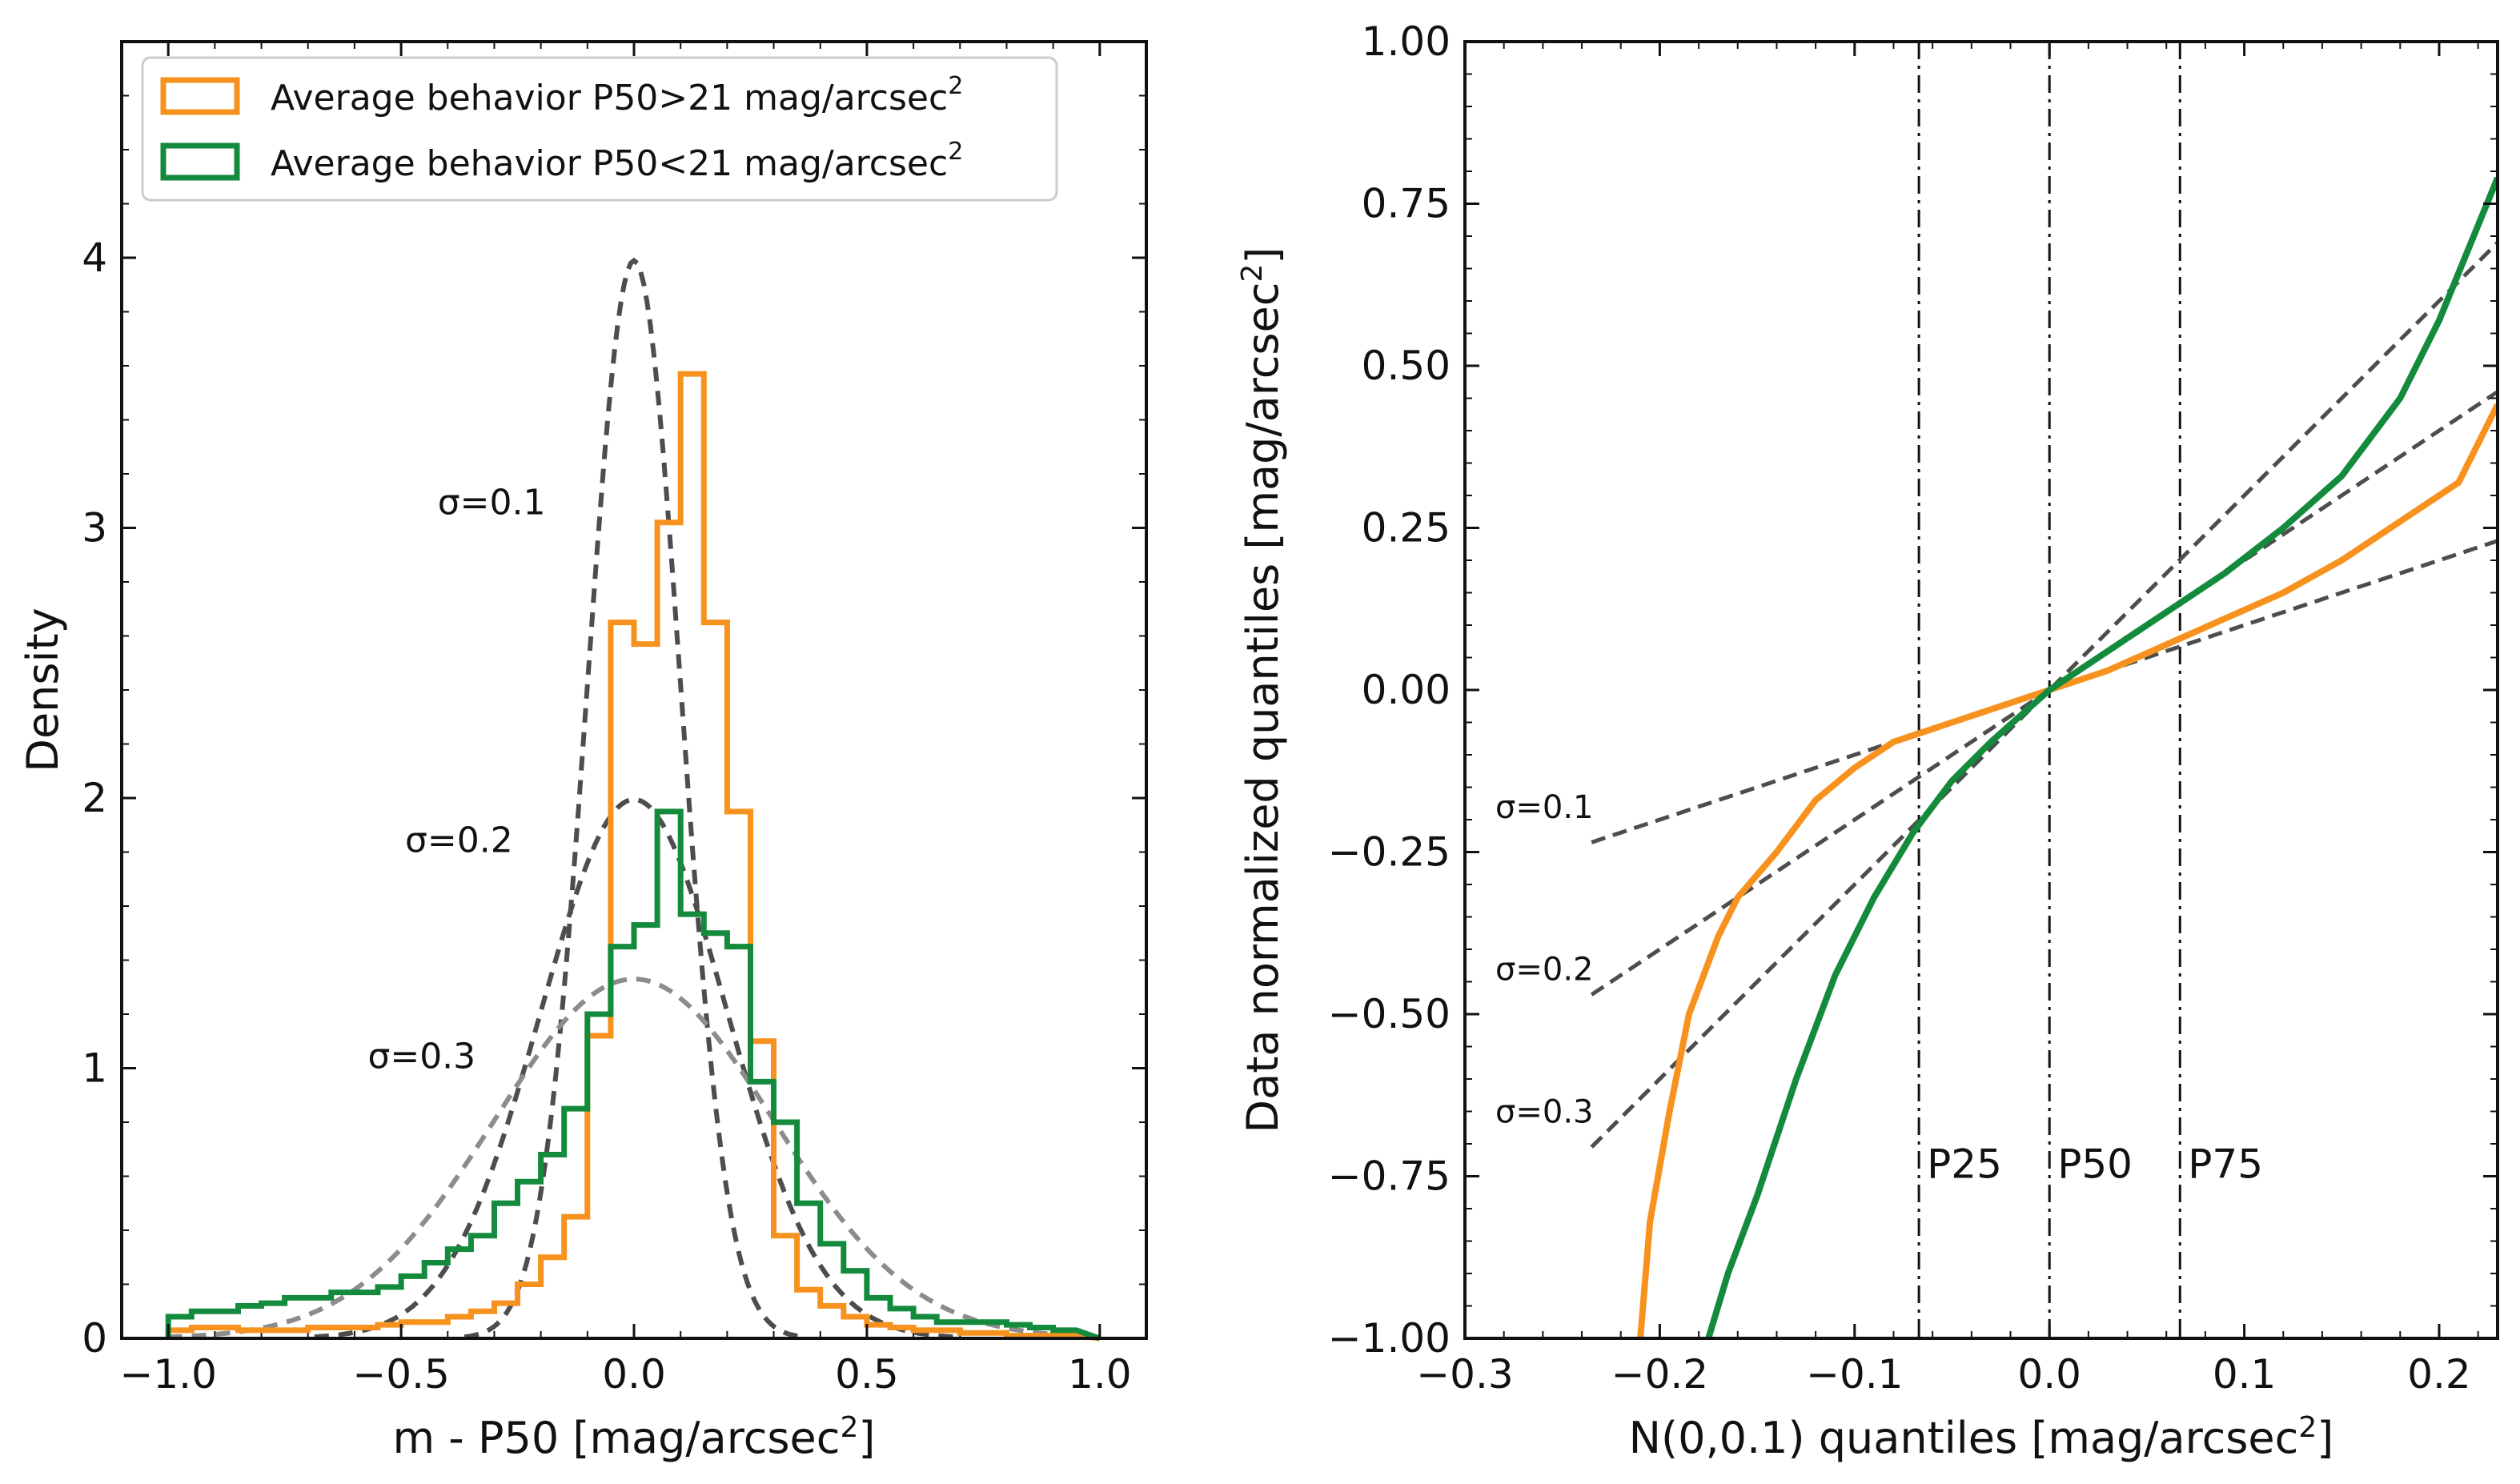 The height and width of the screenshot is (1484, 2520). I want to click on right-ytick-label: −0.50, so click(1389, 1014).